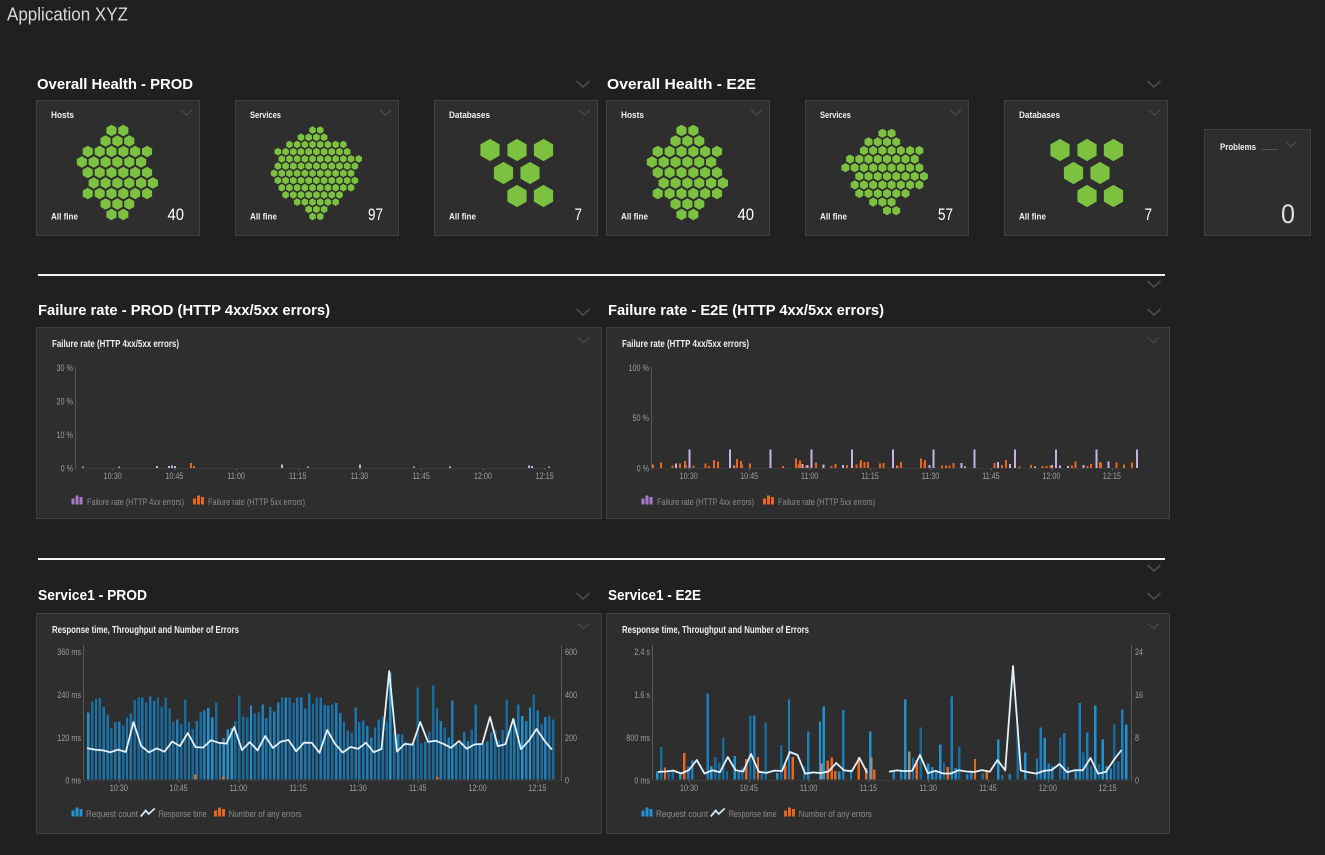 Image resolution: width=1325 pixels, height=855 pixels. I want to click on svg-text: 100 %, so click(639, 368).